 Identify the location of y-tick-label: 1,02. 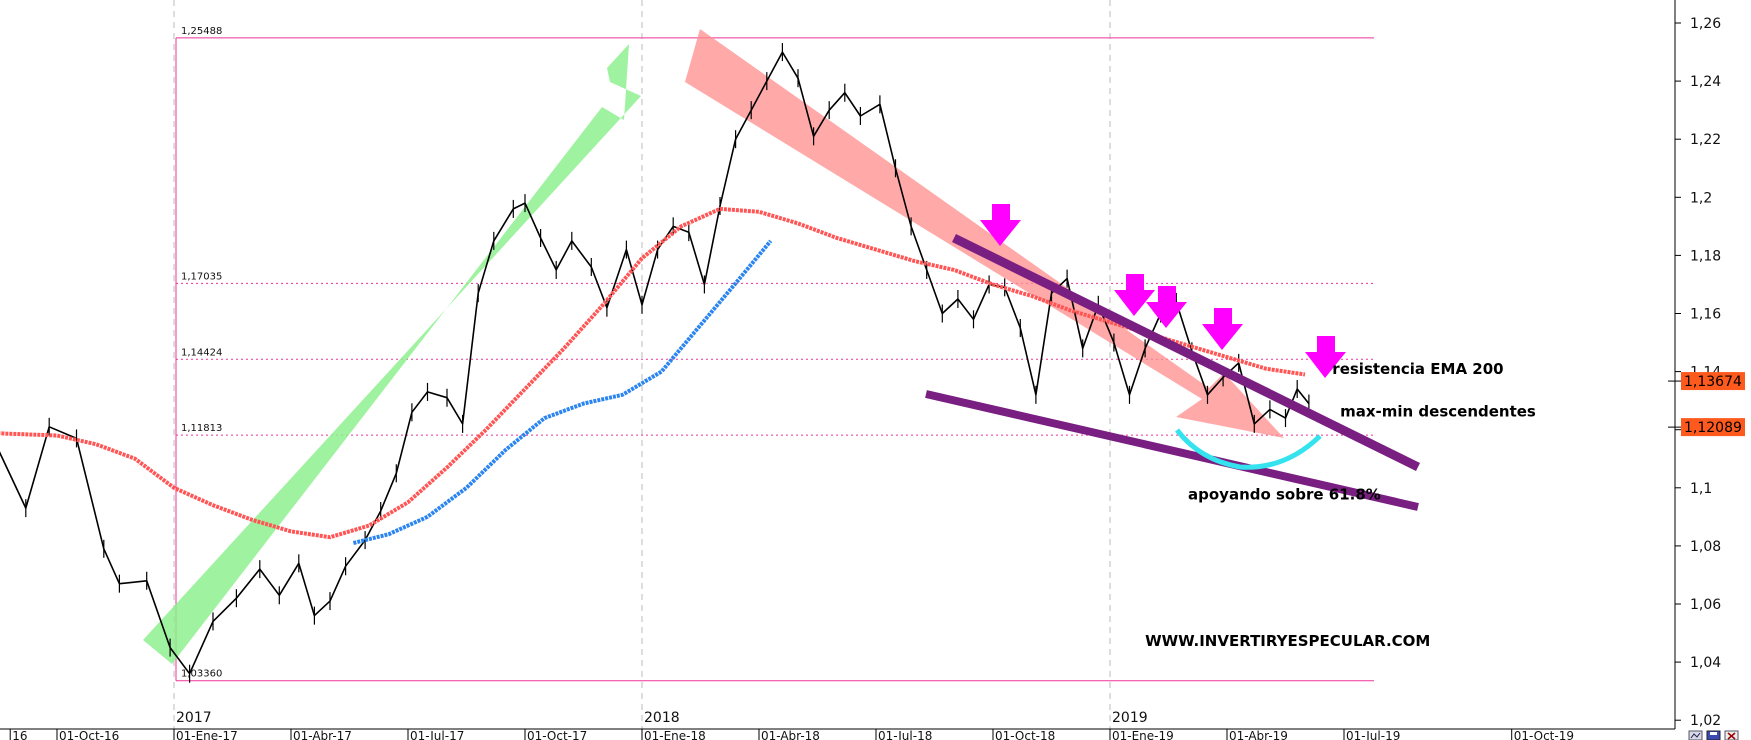
(1705, 721).